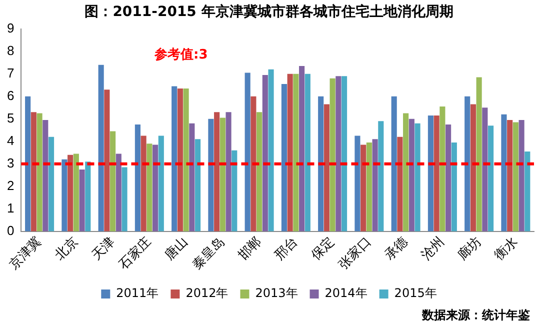 The height and width of the screenshot is (327, 544). I want to click on y-tick-label: 6, so click(10, 95).